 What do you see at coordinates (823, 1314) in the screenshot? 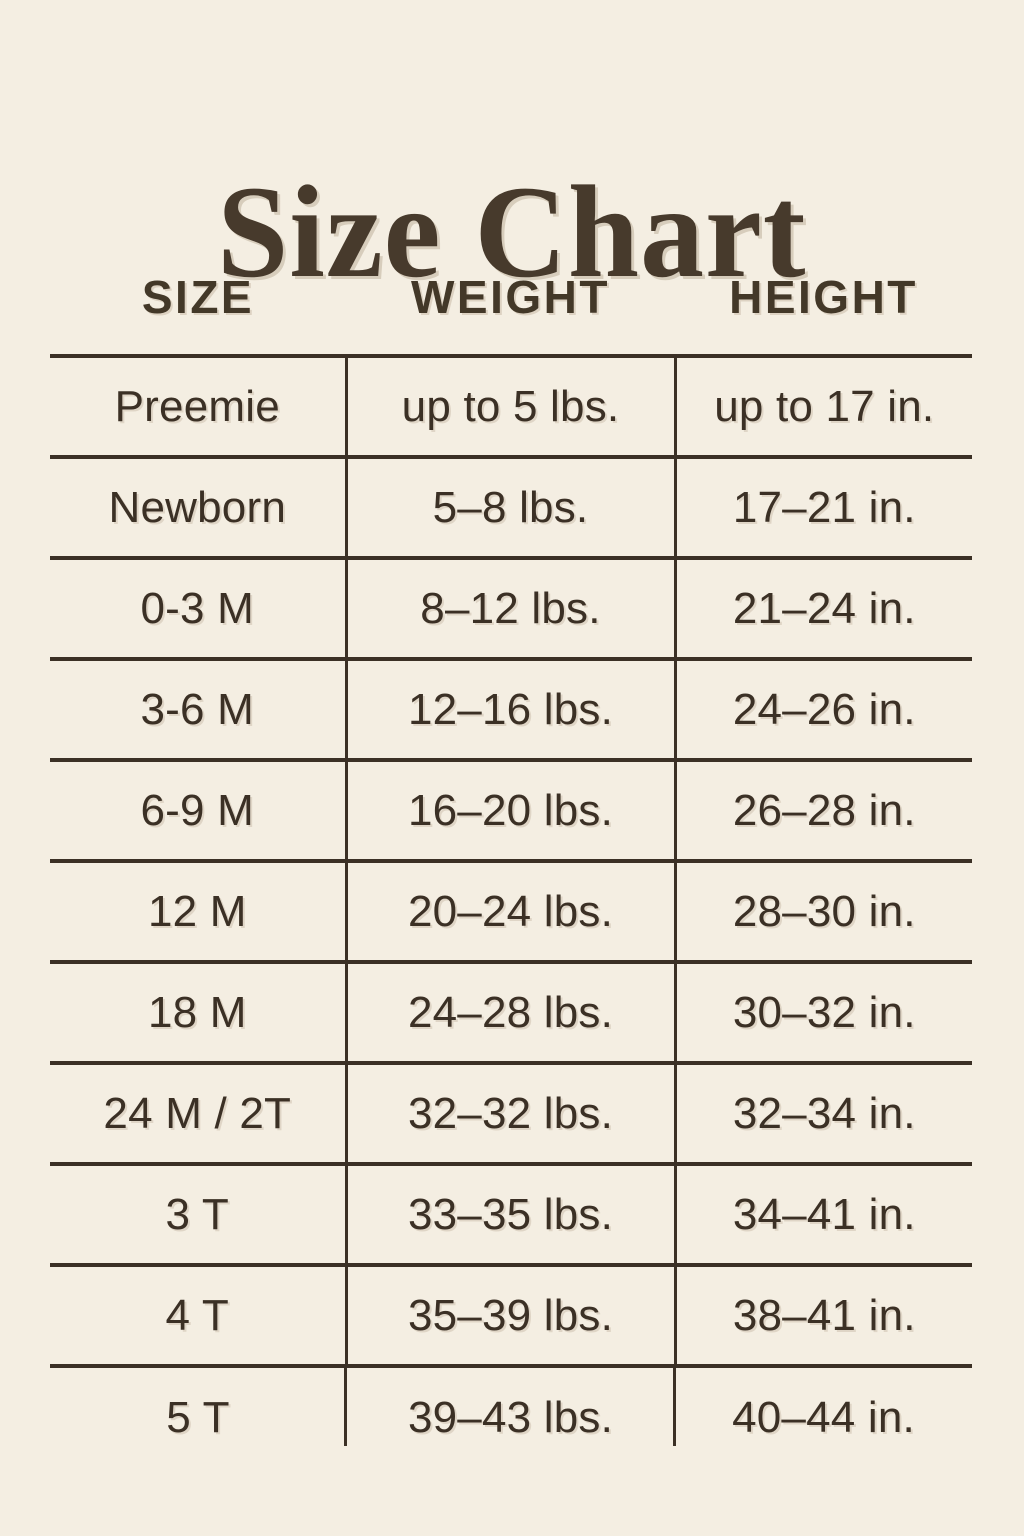
I see `table-cell-height: 38–41 in.` at bounding box center [823, 1314].